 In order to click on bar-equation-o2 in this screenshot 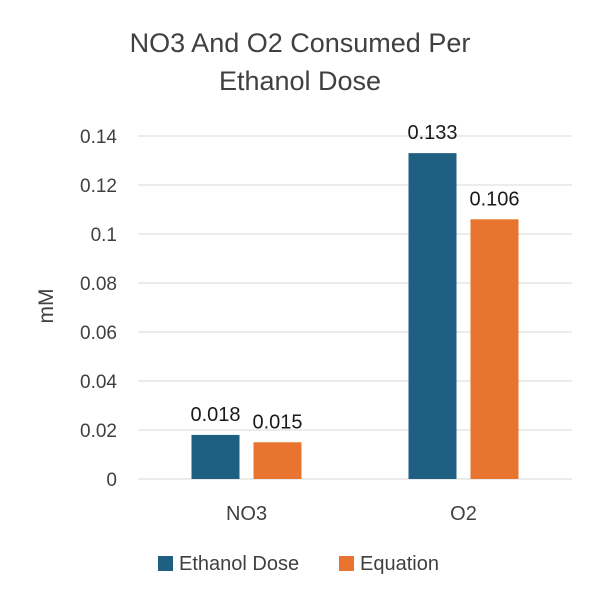, I will do `click(494, 349)`.